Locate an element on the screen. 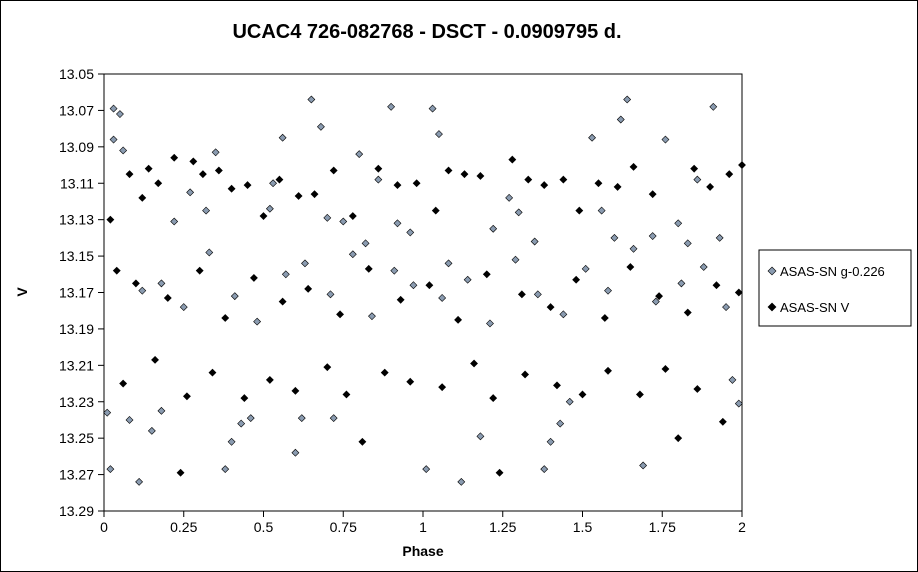 The image size is (918, 572). legend-label-1: ASAS-SN g-0.226 is located at coordinates (832, 271).